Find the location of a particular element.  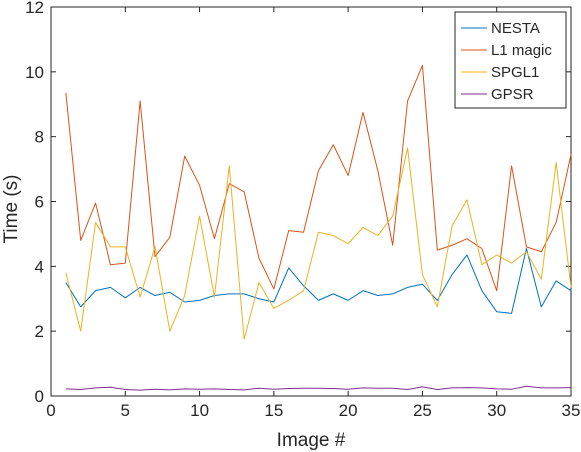

x-tick-label: 5 is located at coordinates (125, 410).